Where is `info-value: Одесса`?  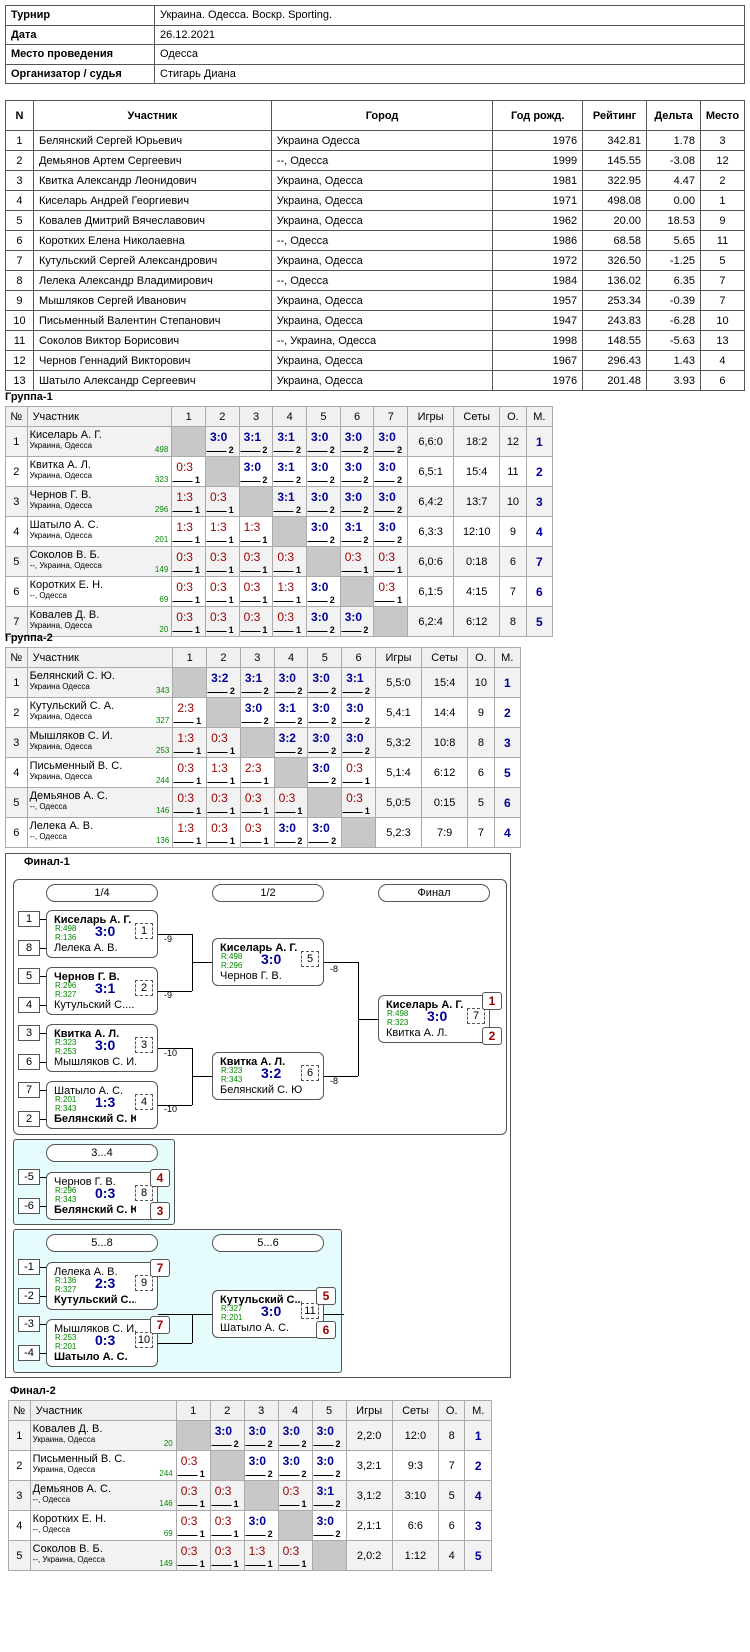
info-value: Одесса is located at coordinates (449, 54).